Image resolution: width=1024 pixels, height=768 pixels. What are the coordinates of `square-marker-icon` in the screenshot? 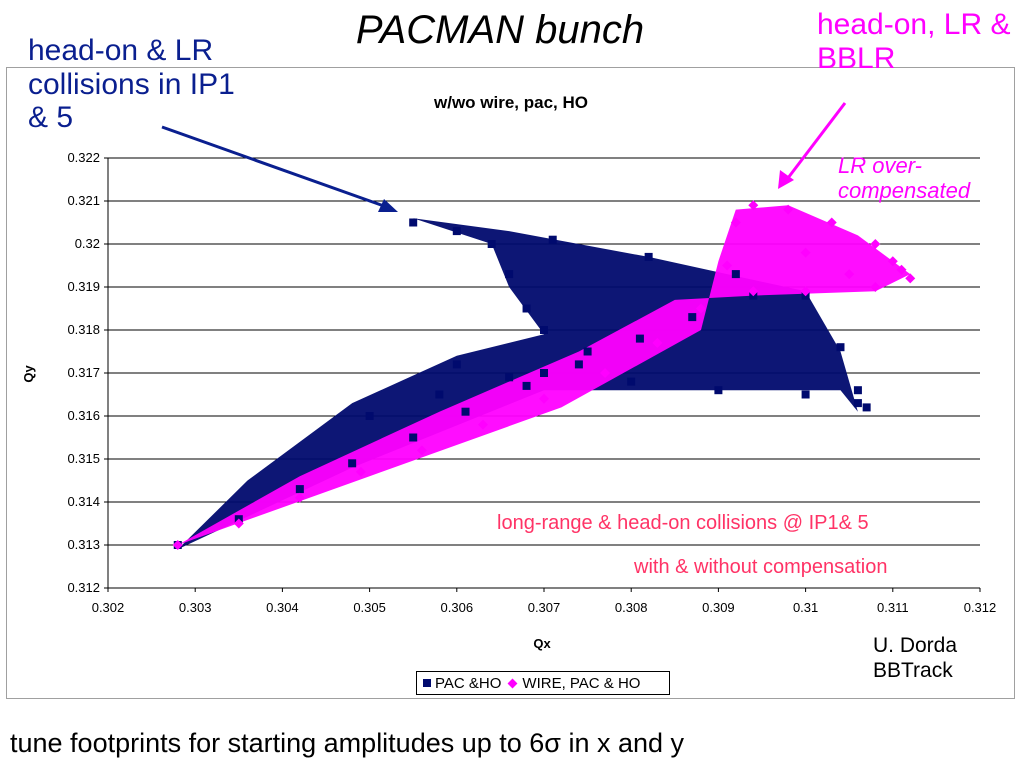 It's located at (427, 683).